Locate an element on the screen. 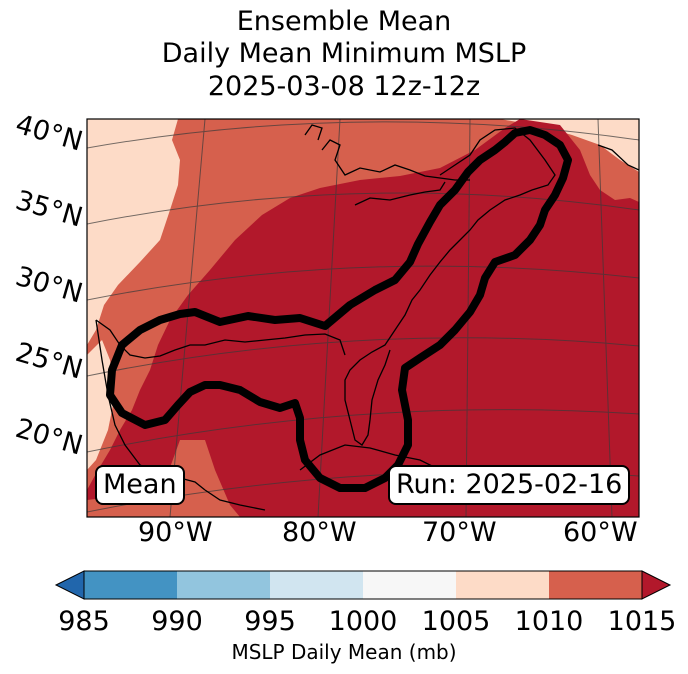  colorbar-frame is located at coordinates (363, 585).